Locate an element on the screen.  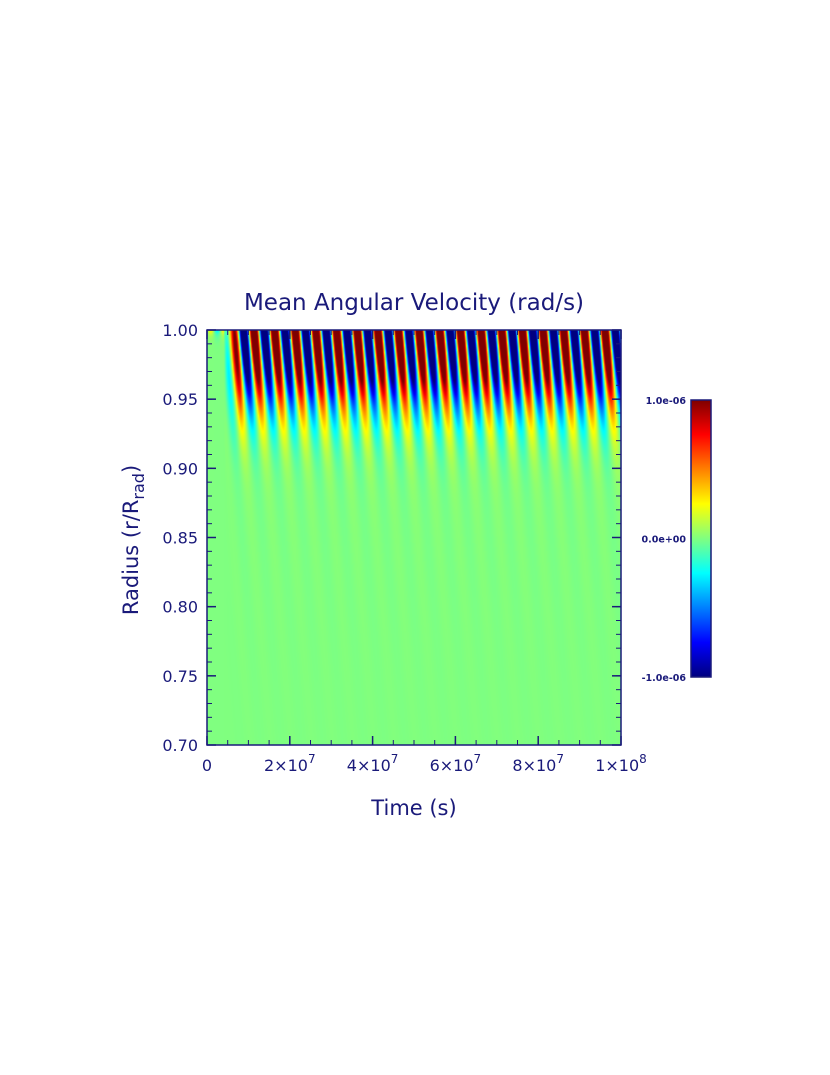
x-tick-label: 1×10⁸ is located at coordinates (621, 763).